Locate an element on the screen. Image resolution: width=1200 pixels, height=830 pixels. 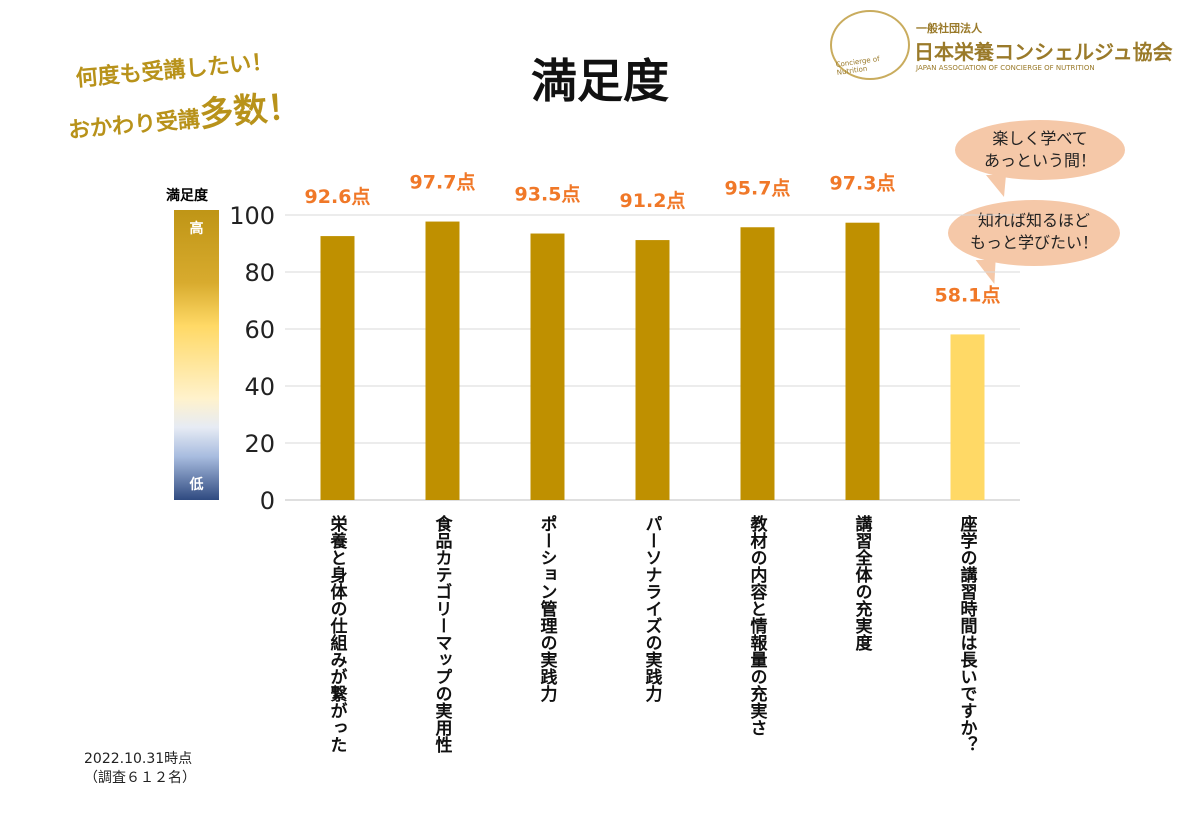
data-label: 97.7点 is located at coordinates (443, 183).